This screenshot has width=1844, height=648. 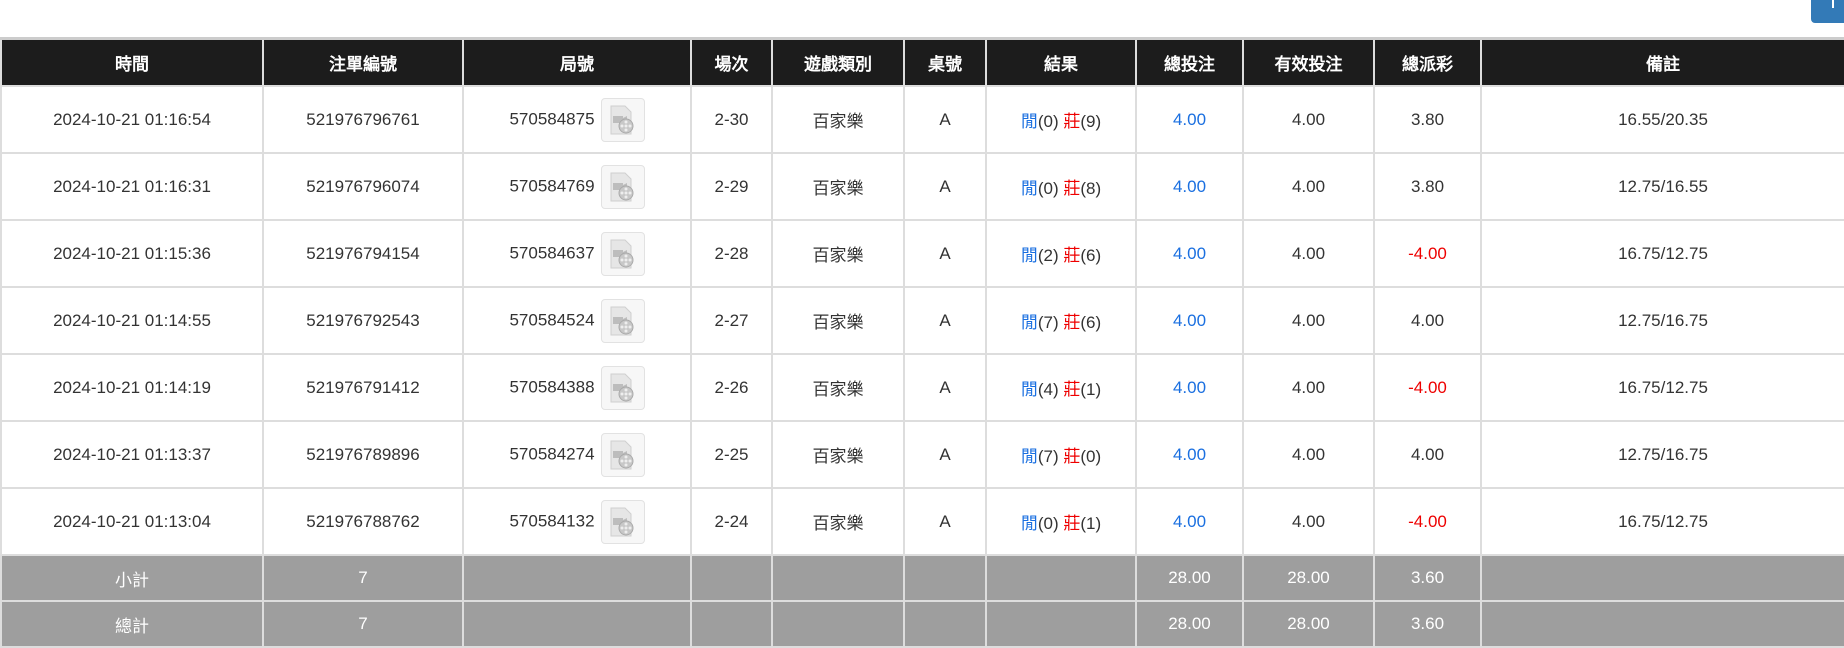 What do you see at coordinates (363, 578) in the screenshot?
I see `subtotal-count: 7` at bounding box center [363, 578].